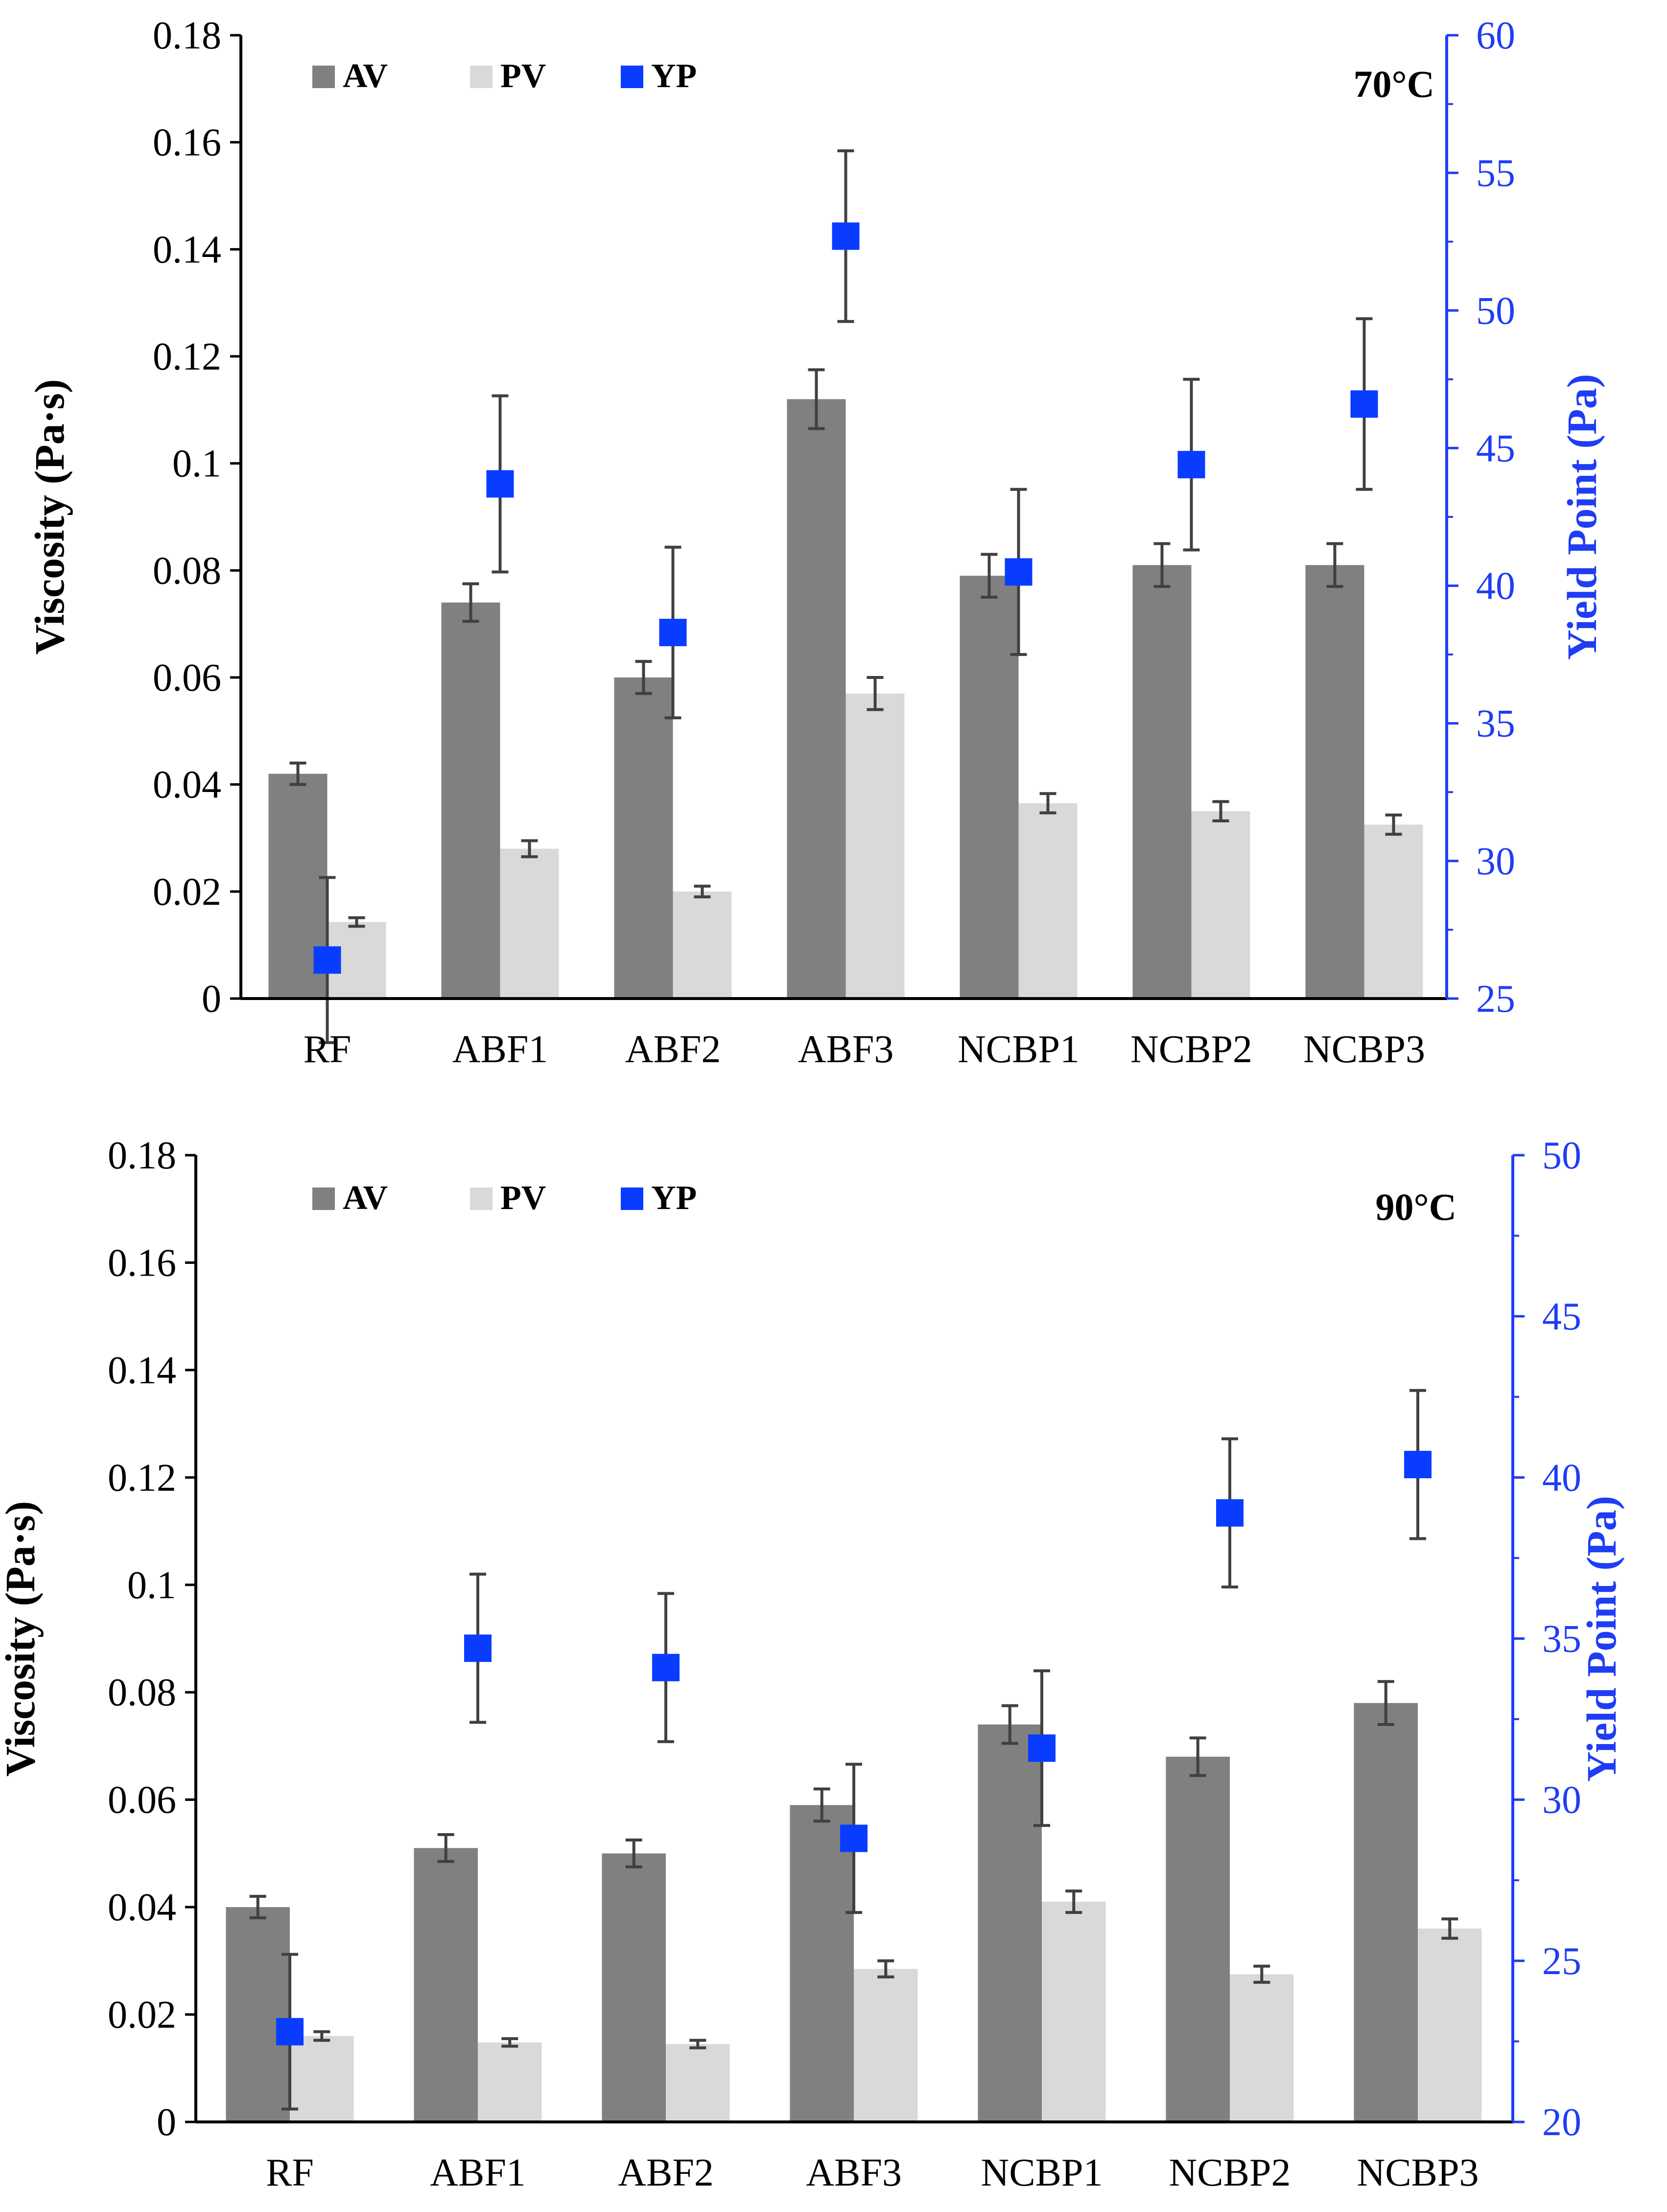 This screenshot has width=1667, height=2212. What do you see at coordinates (187, 570) in the screenshot?
I see `left-tick-label-70c-4: 0.08` at bounding box center [187, 570].